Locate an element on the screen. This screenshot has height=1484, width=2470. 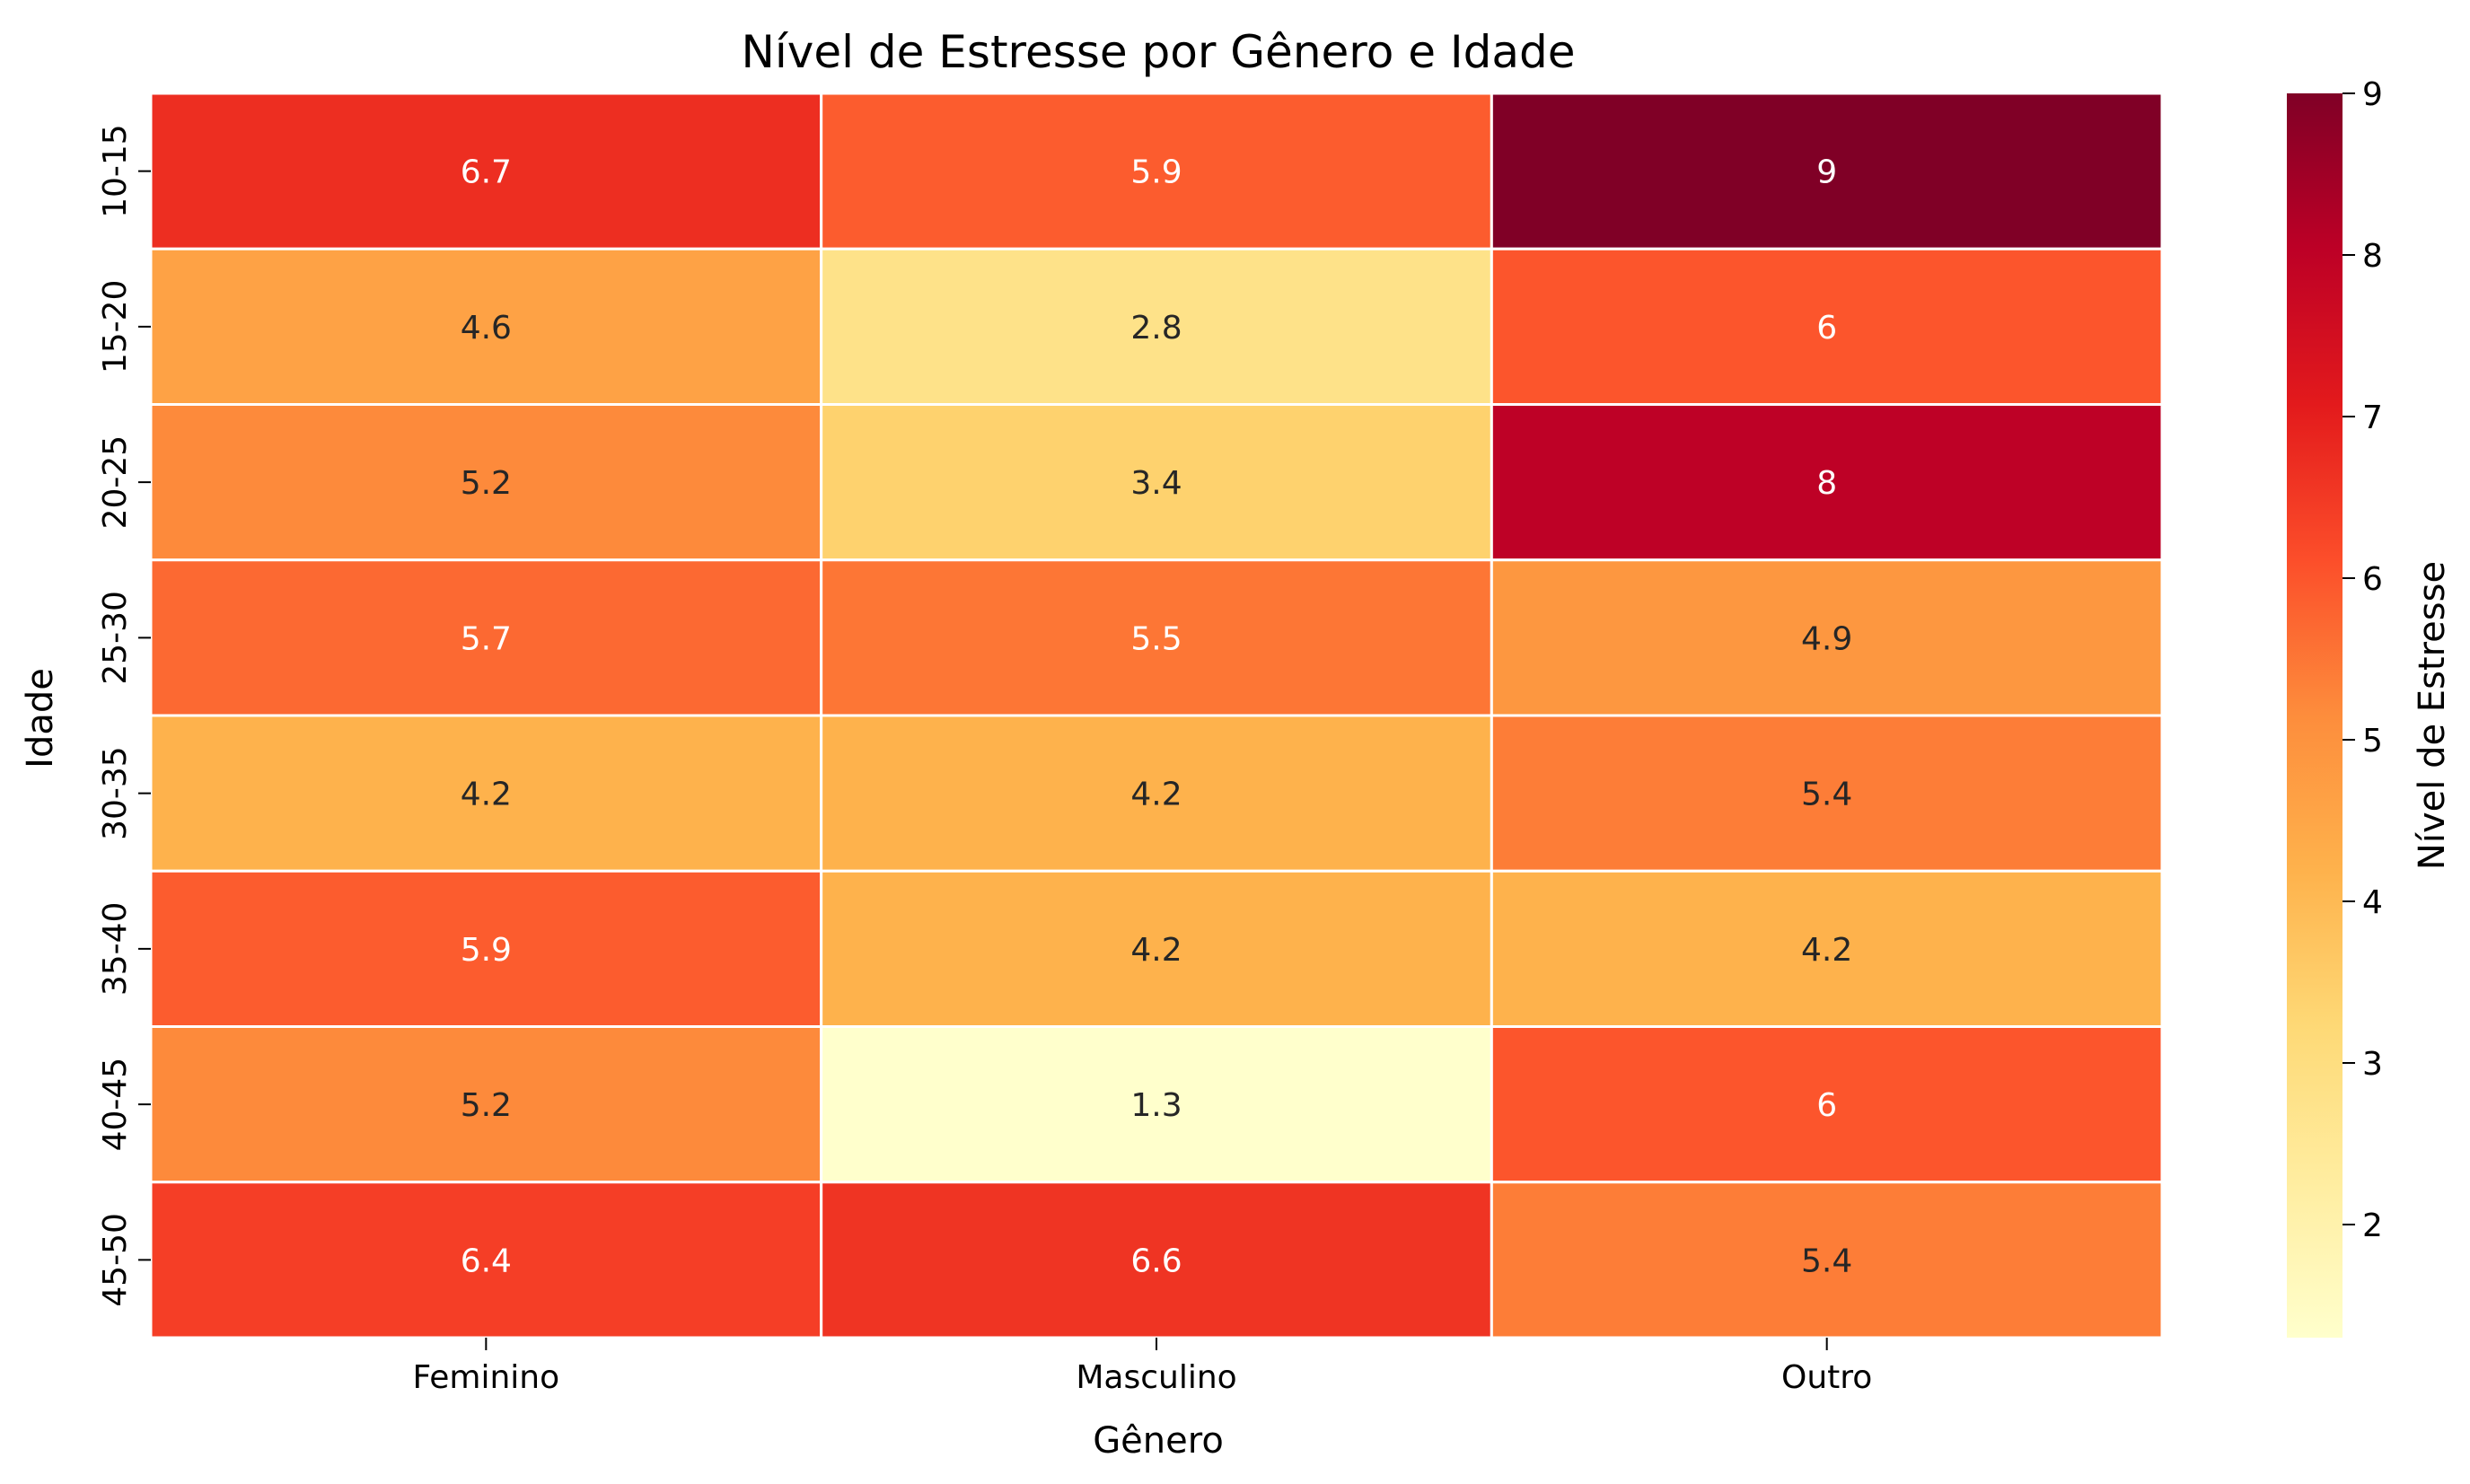
cell-value-label: 4.6 is located at coordinates (487, 328).